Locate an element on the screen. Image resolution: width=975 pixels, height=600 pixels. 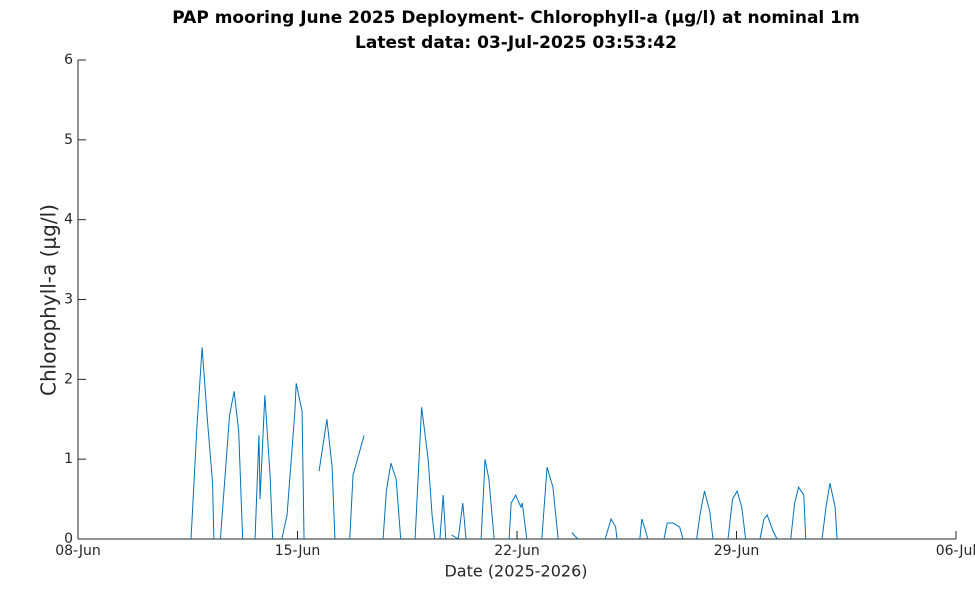
y-tick-label: 6 is located at coordinates (68, 60).